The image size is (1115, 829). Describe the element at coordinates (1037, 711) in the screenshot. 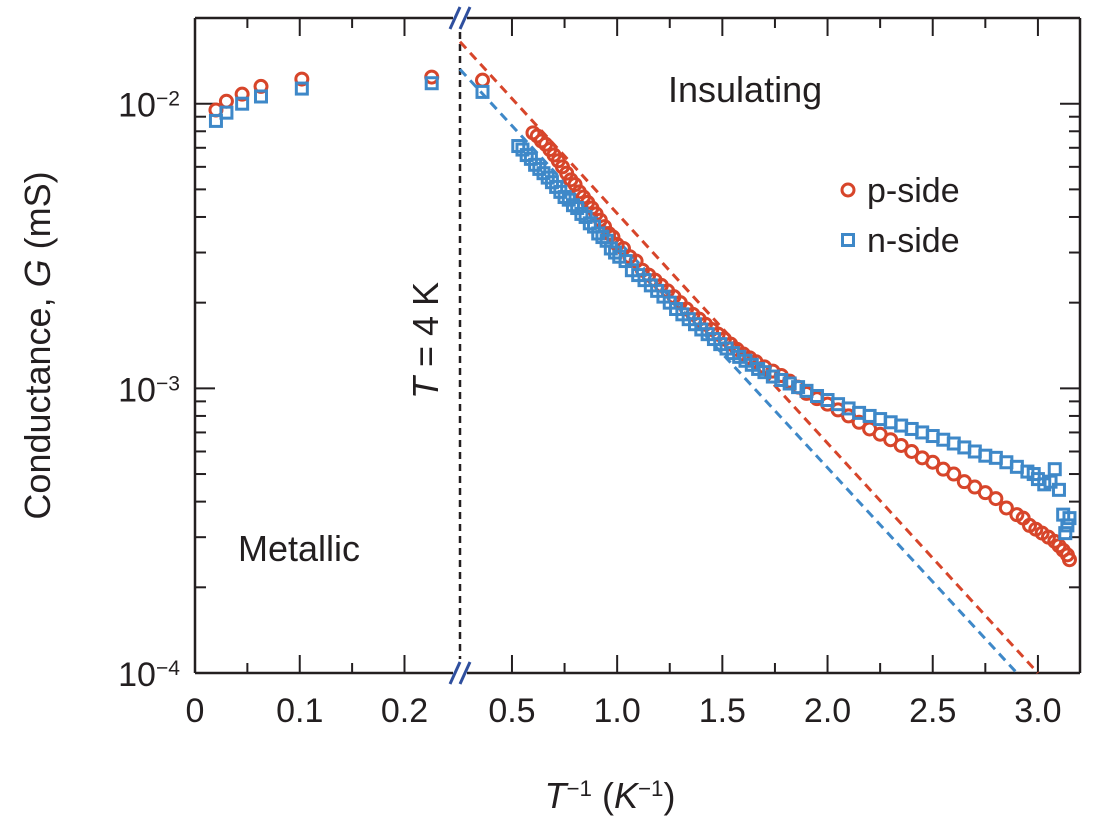

I see `x-tick-label: 3.0` at that location.